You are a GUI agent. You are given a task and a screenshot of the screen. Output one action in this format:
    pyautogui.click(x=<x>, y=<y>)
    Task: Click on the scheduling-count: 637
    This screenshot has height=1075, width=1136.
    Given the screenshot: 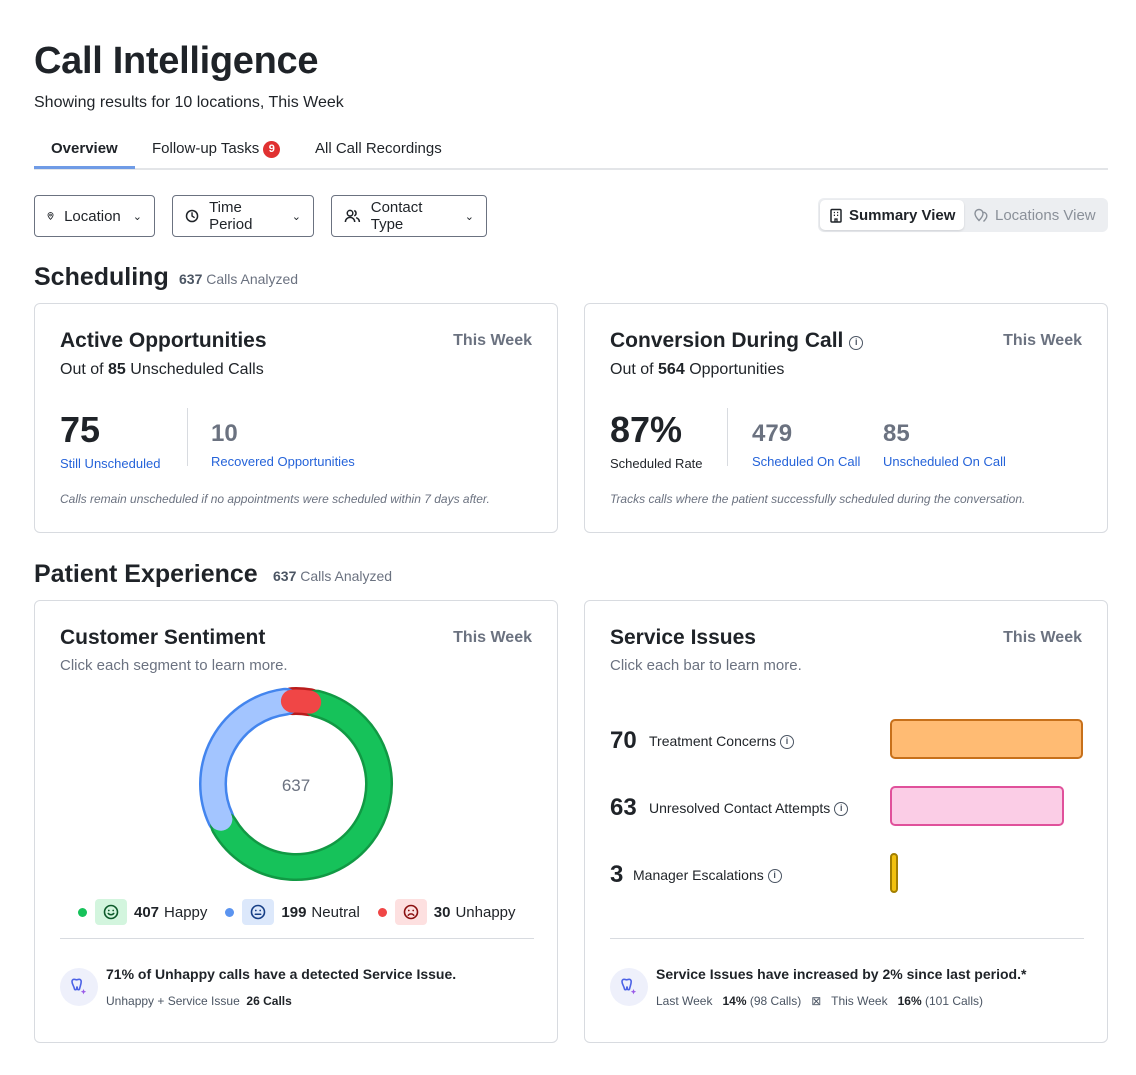 What is the action you would take?
    pyautogui.click(x=191, y=279)
    